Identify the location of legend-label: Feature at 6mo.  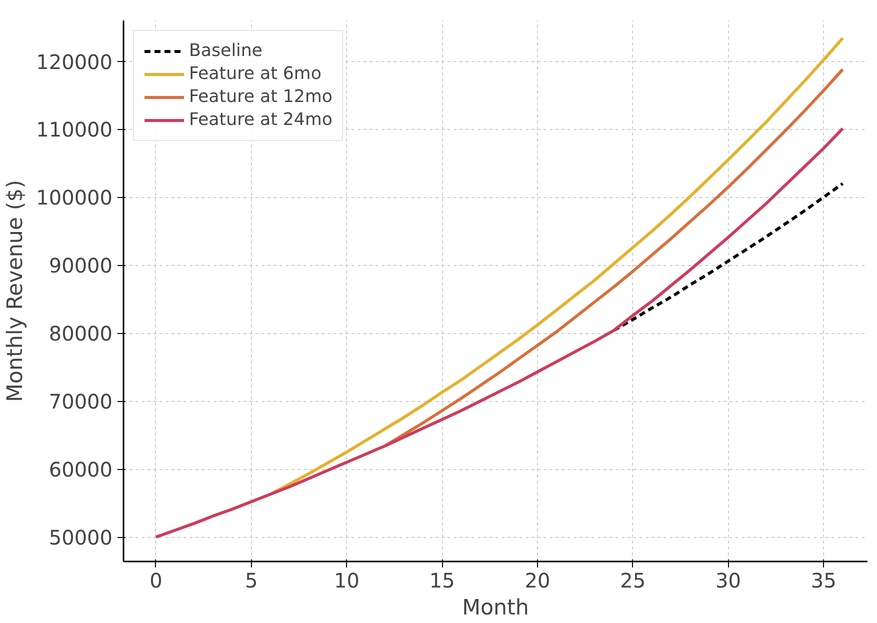
(255, 74).